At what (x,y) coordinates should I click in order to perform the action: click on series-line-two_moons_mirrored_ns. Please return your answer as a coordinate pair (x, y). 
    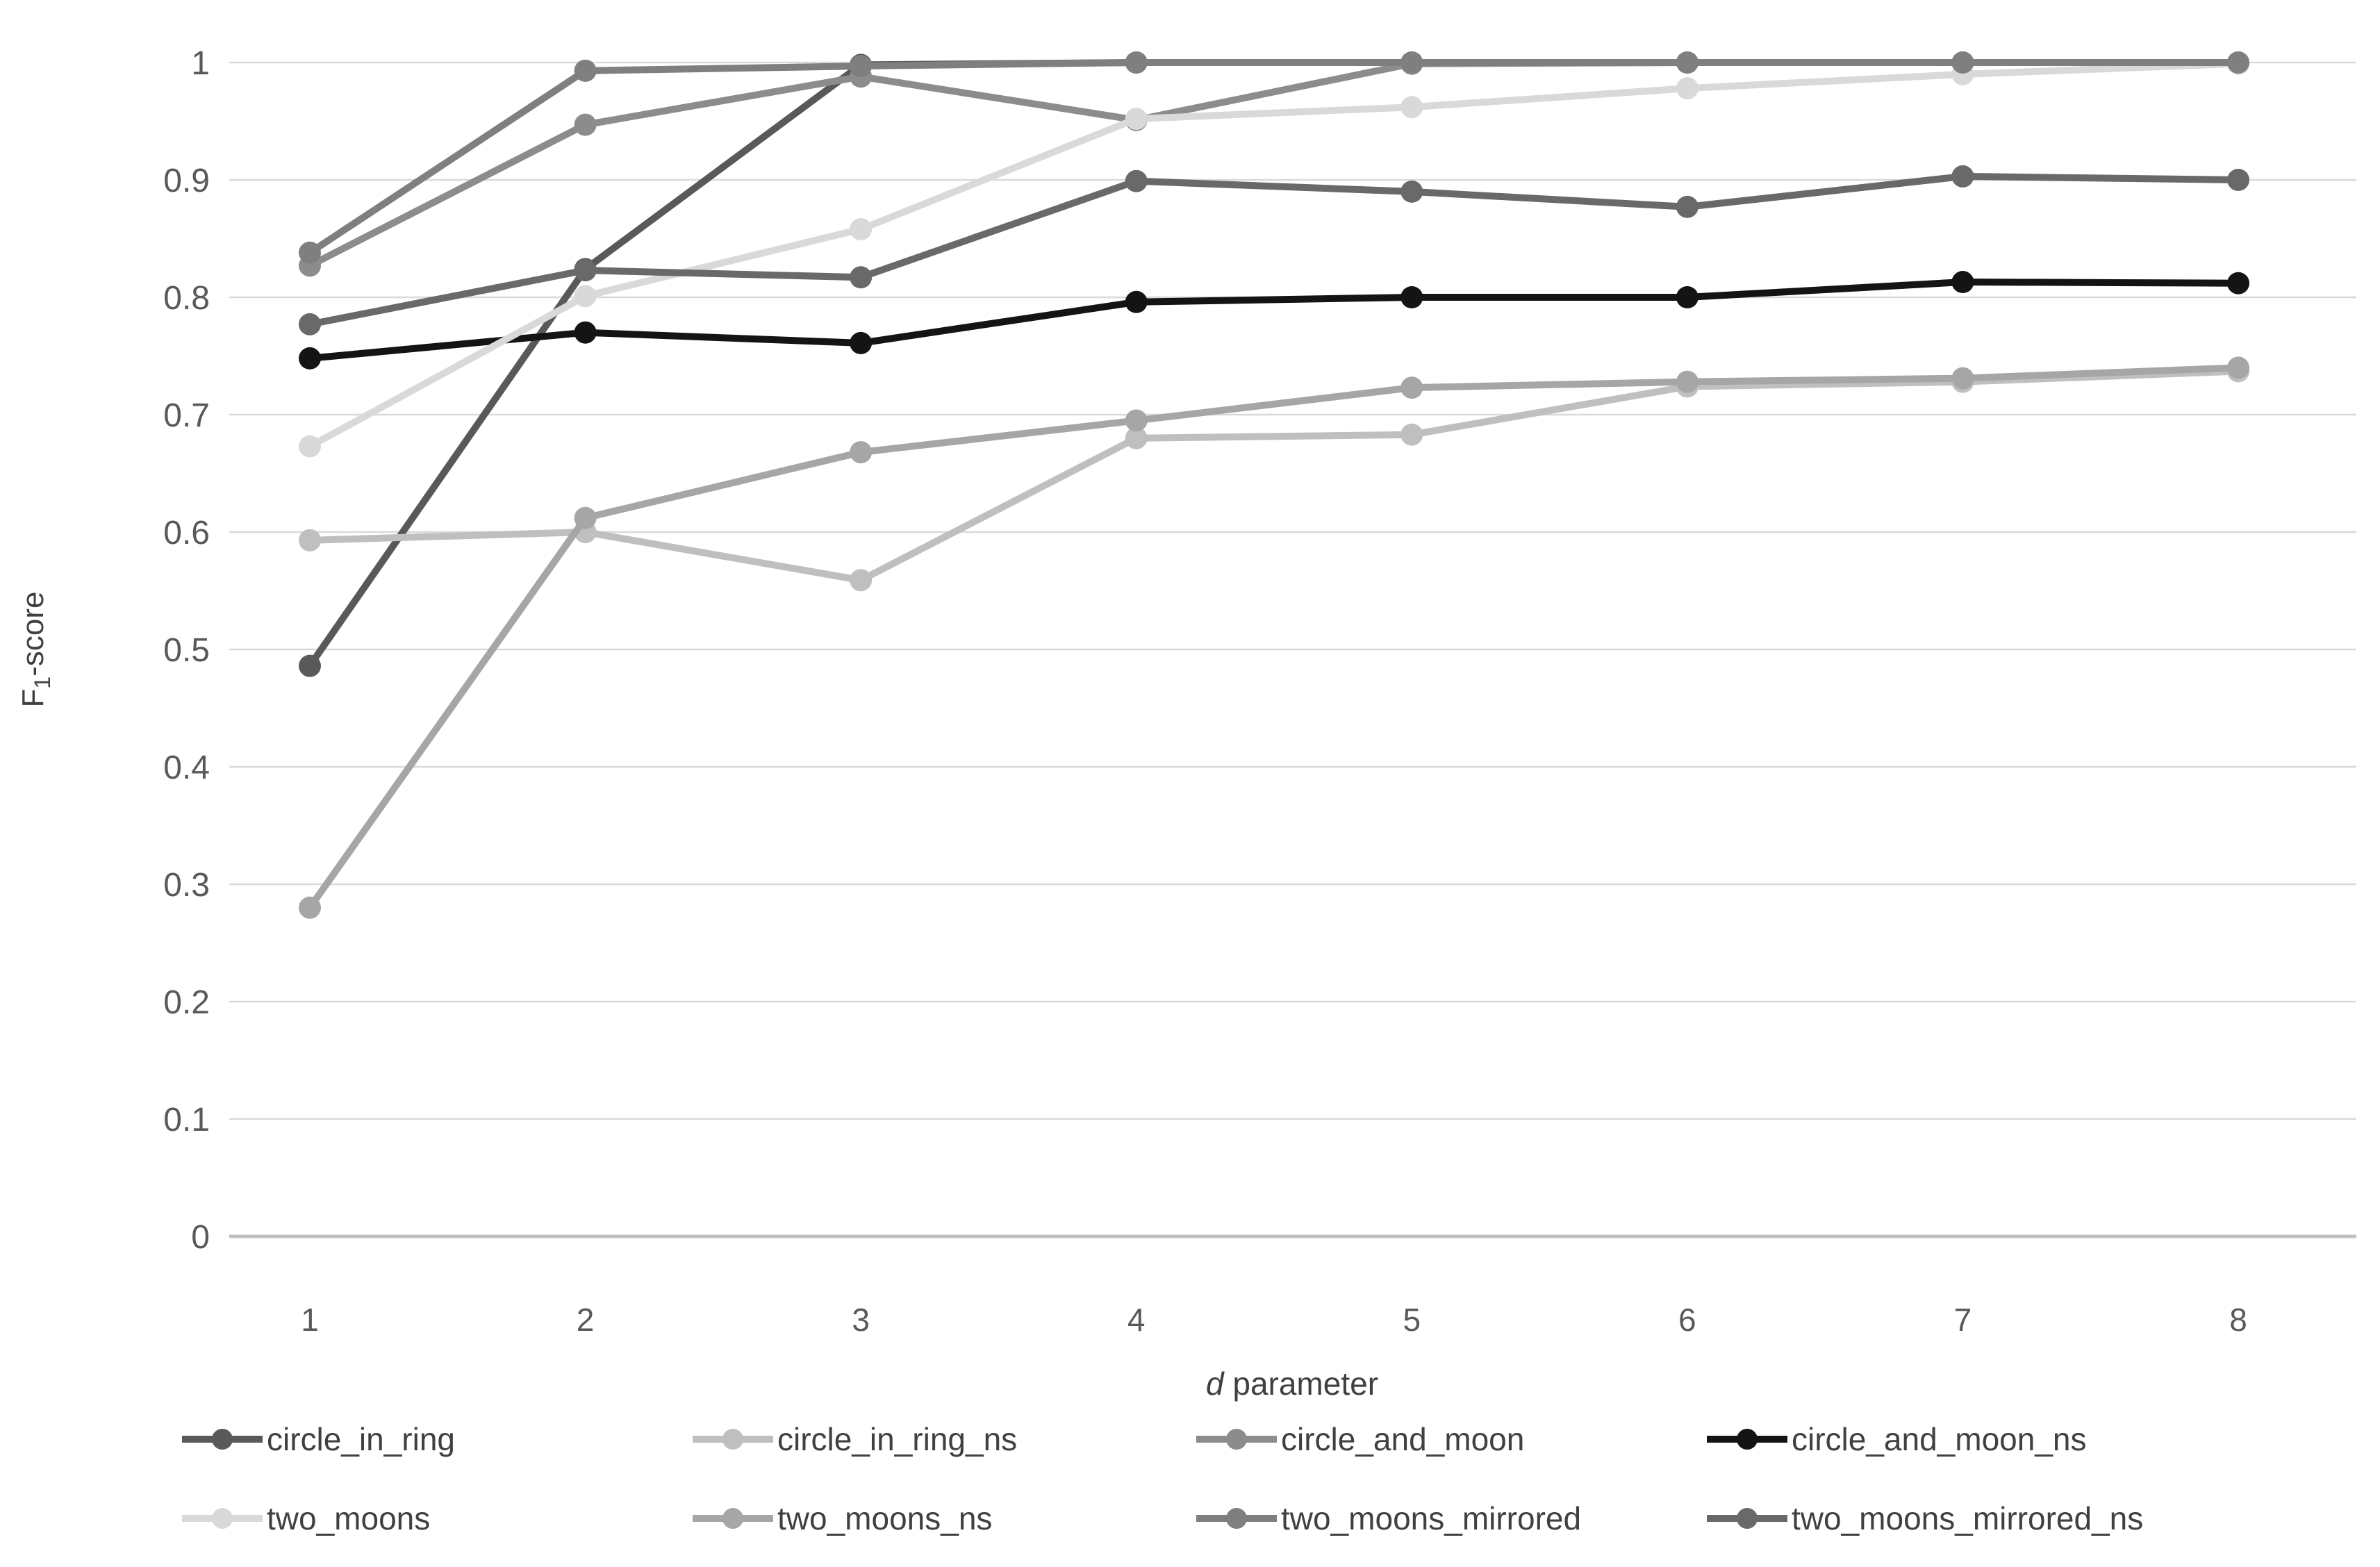
    Looking at the image, I should click on (1274, 250).